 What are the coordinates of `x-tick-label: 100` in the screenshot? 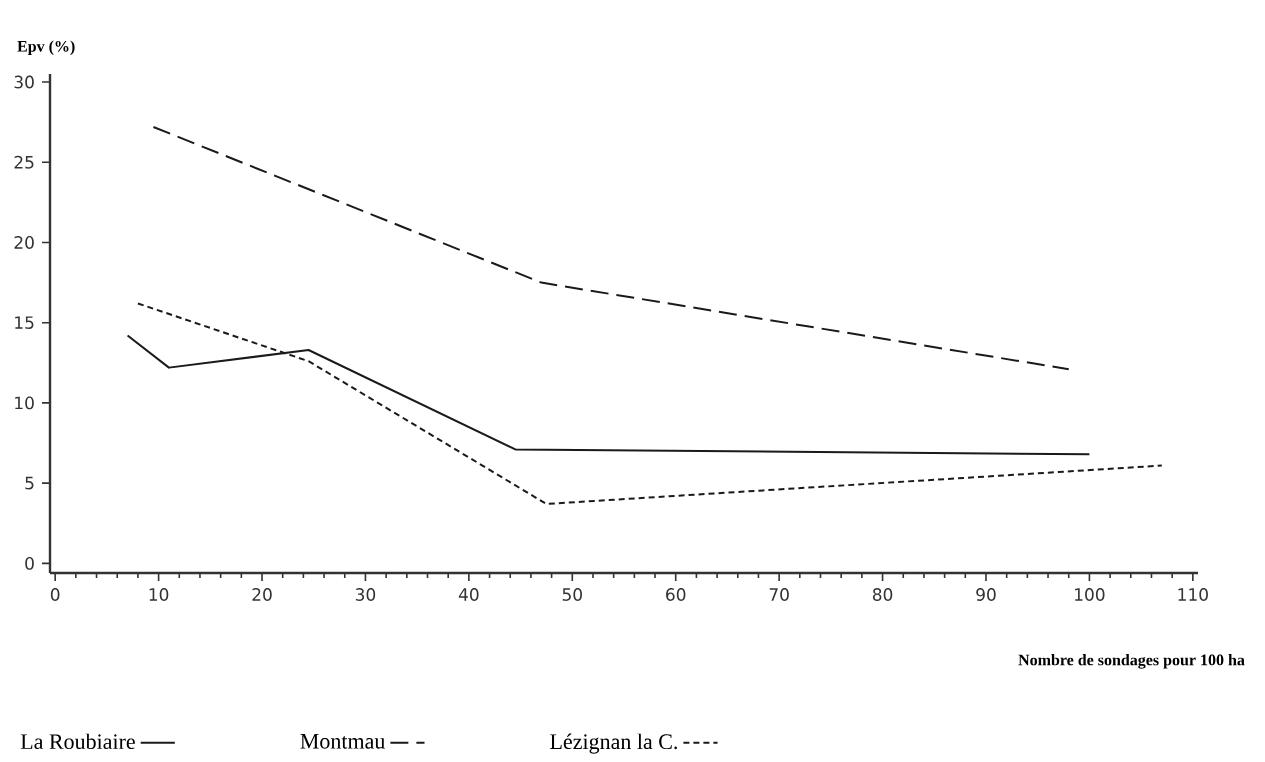 It's located at (1090, 594).